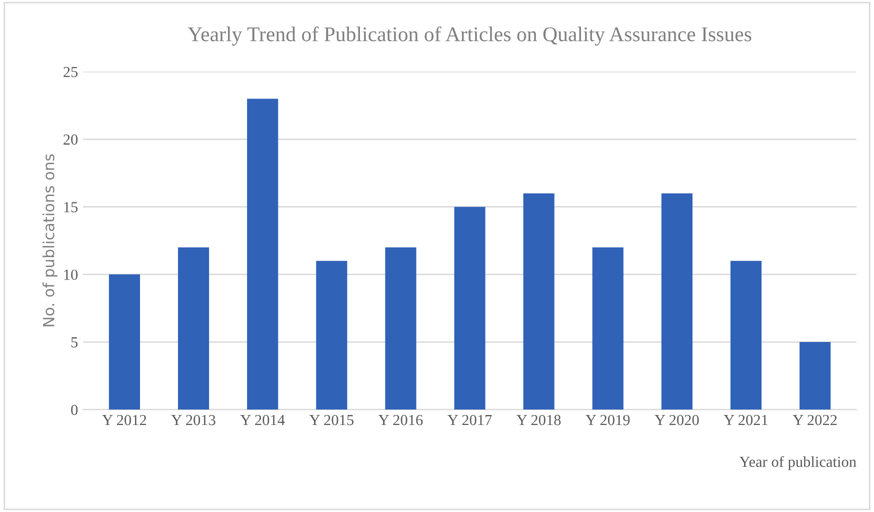 The height and width of the screenshot is (512, 874). Describe the element at coordinates (71, 72) in the screenshot. I see `y-tick-label: 25` at that location.